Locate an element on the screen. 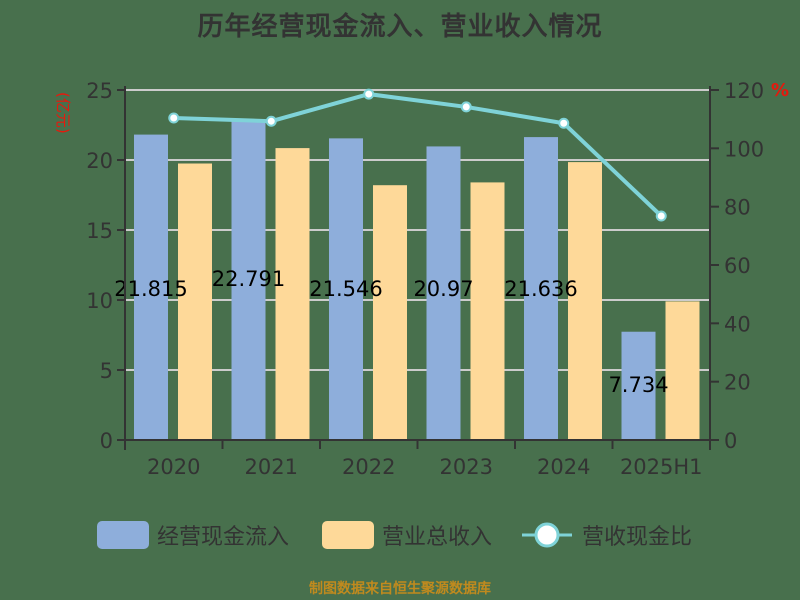 This screenshot has width=800, height=600. legend-marker-icon is located at coordinates (547, 535).